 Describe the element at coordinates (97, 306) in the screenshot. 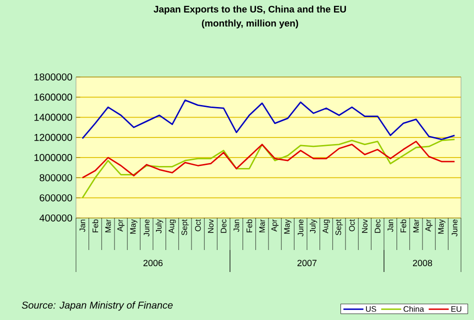

I see `source-note: Source: Japan Ministry of Finance` at that location.